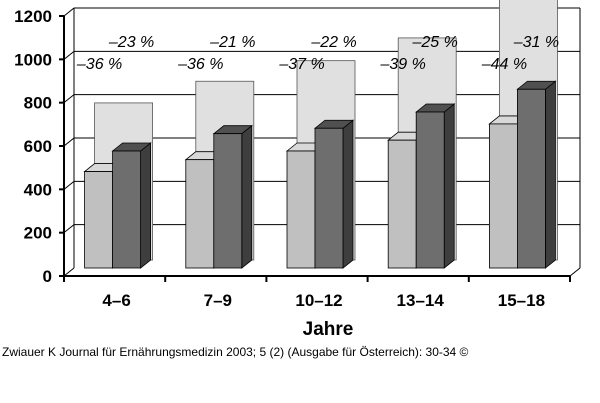  What do you see at coordinates (318, 300) in the screenshot?
I see `x-tick-label: 10–12` at bounding box center [318, 300].